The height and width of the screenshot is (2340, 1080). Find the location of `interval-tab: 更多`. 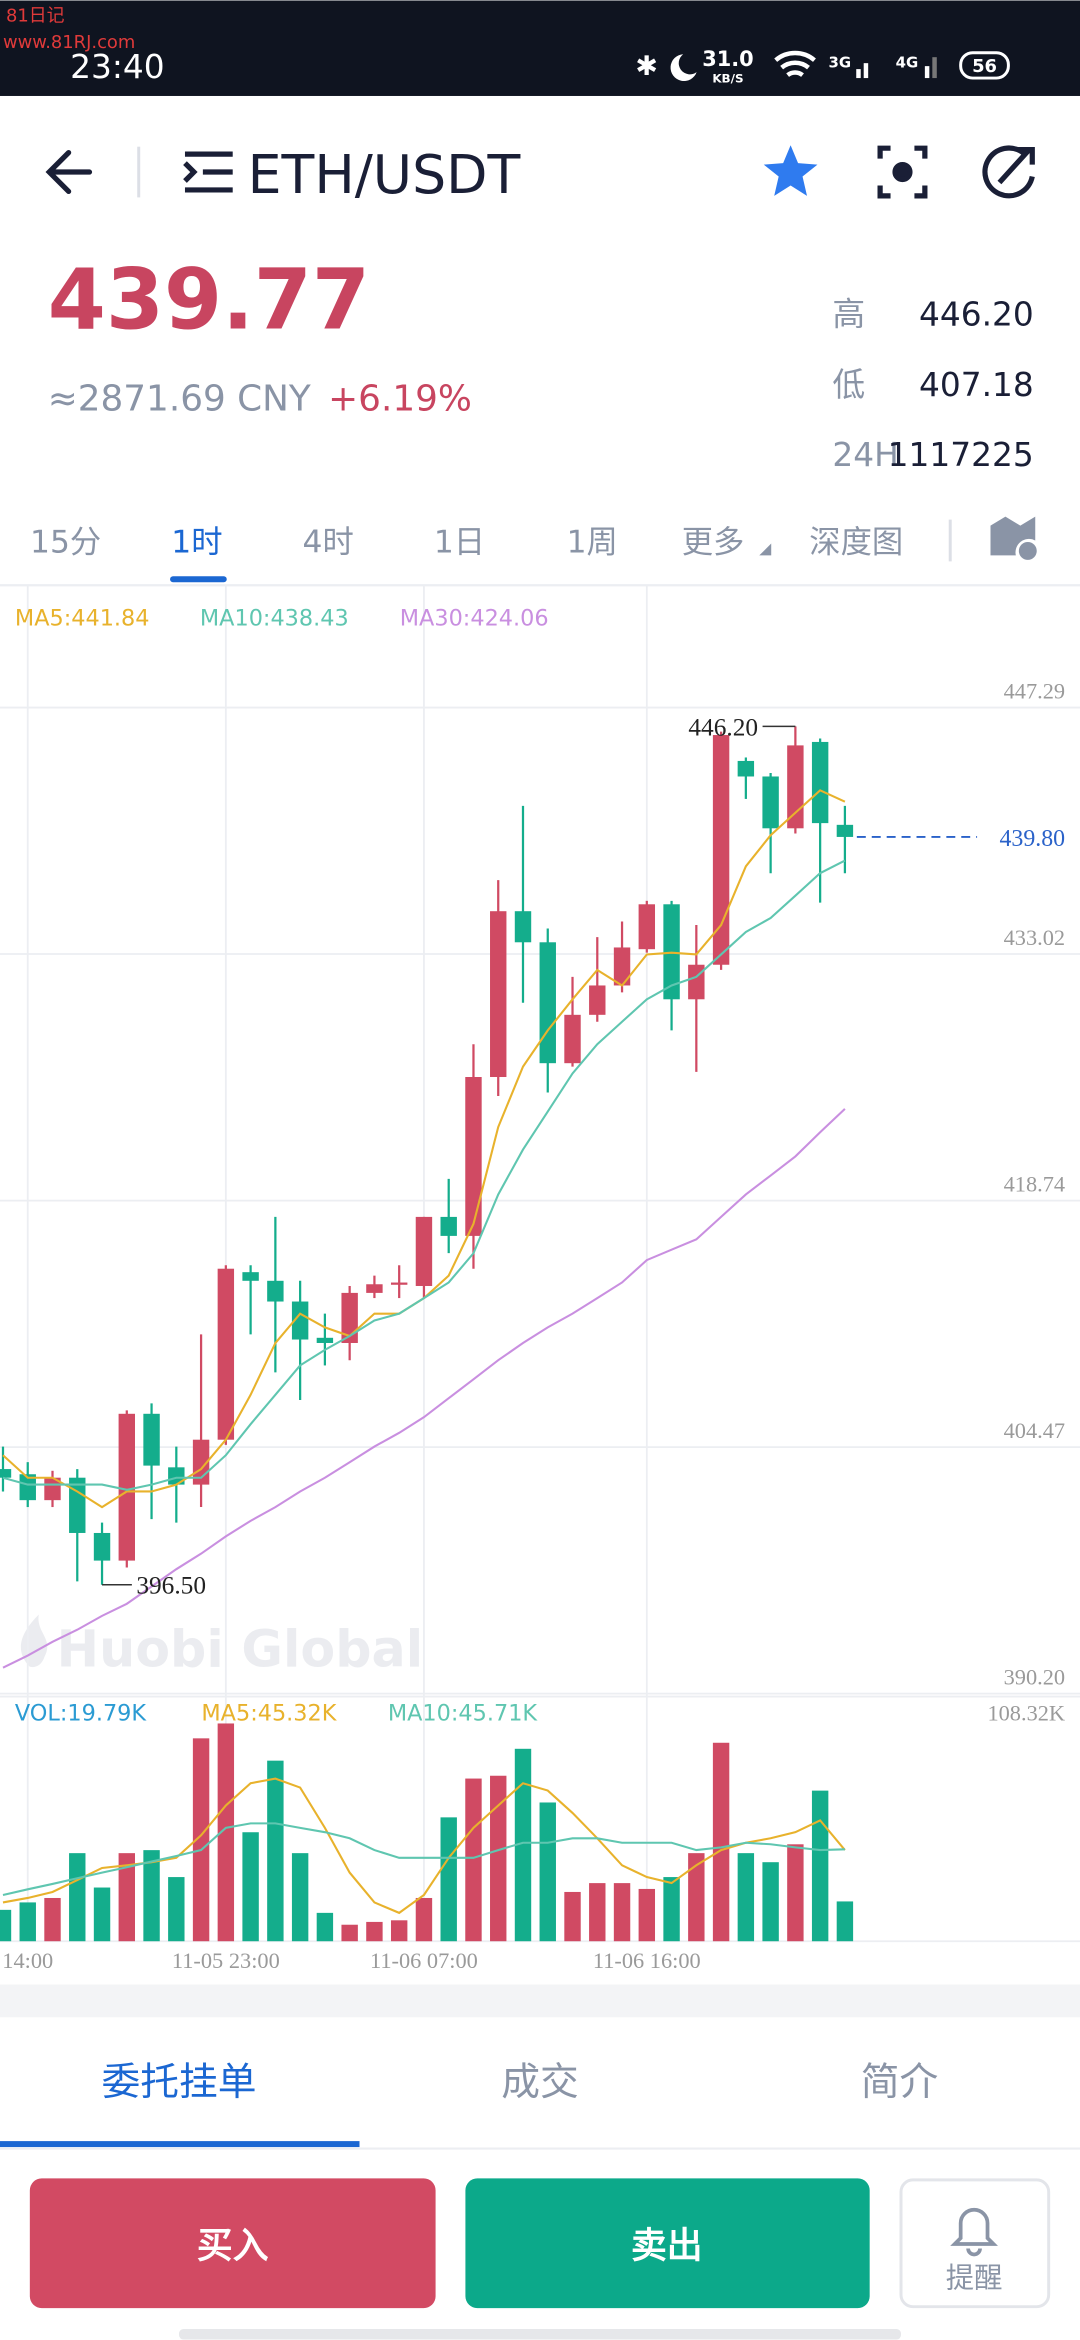

interval-tab: 更多 is located at coordinates (713, 542).